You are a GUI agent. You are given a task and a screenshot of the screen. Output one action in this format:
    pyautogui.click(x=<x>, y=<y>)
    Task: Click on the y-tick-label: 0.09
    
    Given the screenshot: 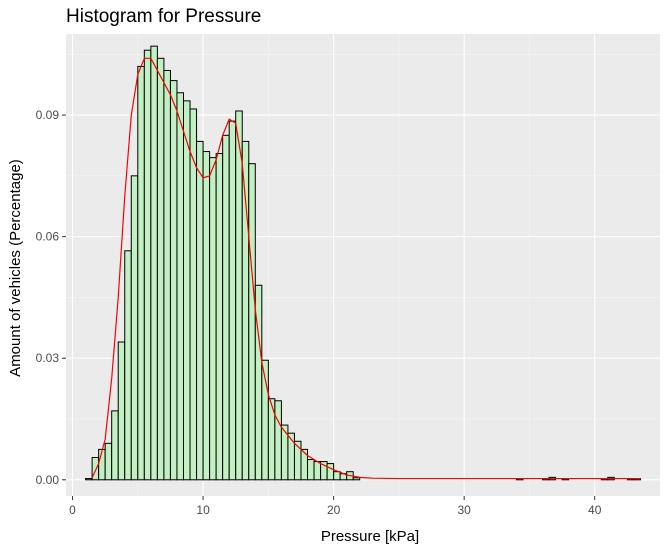 What is the action you would take?
    pyautogui.click(x=48, y=115)
    